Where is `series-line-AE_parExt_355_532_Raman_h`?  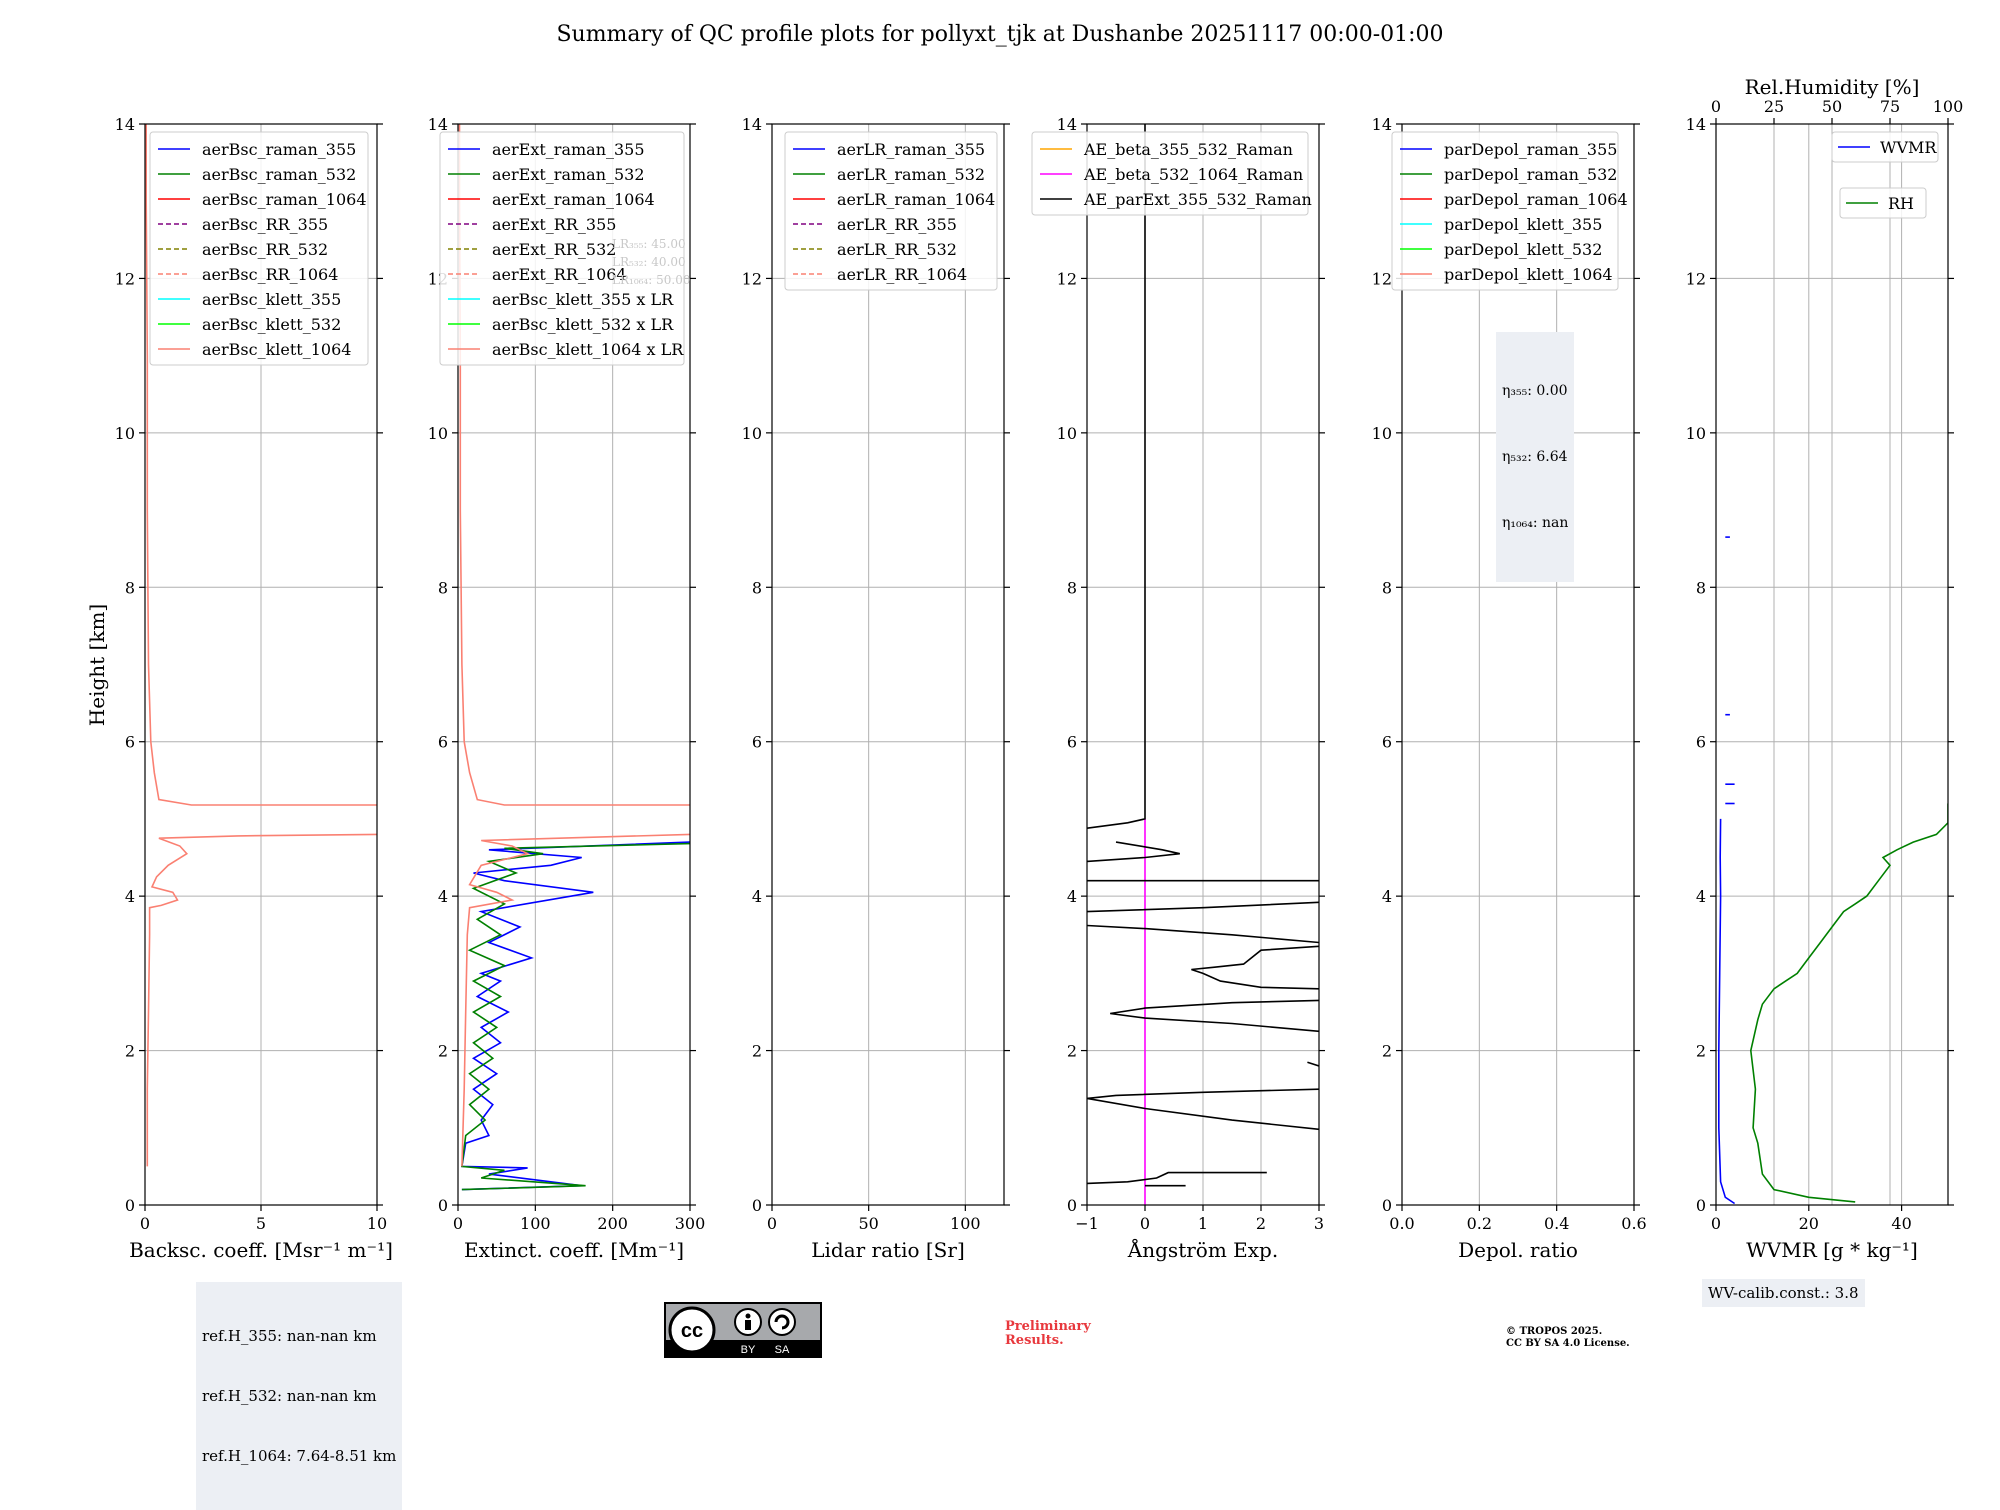
series-line-AE_parExt_355_532_Raman_h is located at coordinates (1203, 907).